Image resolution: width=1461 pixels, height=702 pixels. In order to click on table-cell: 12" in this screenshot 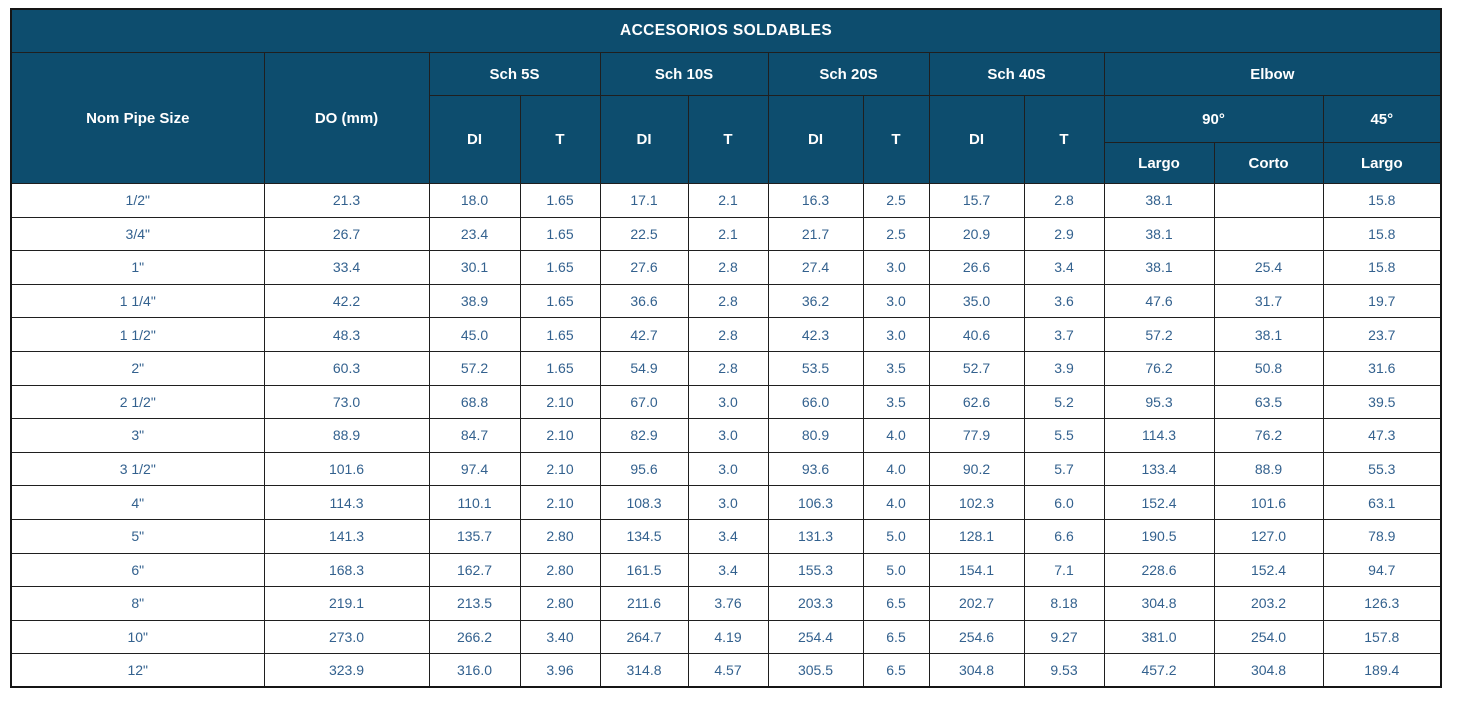, I will do `click(137, 670)`.